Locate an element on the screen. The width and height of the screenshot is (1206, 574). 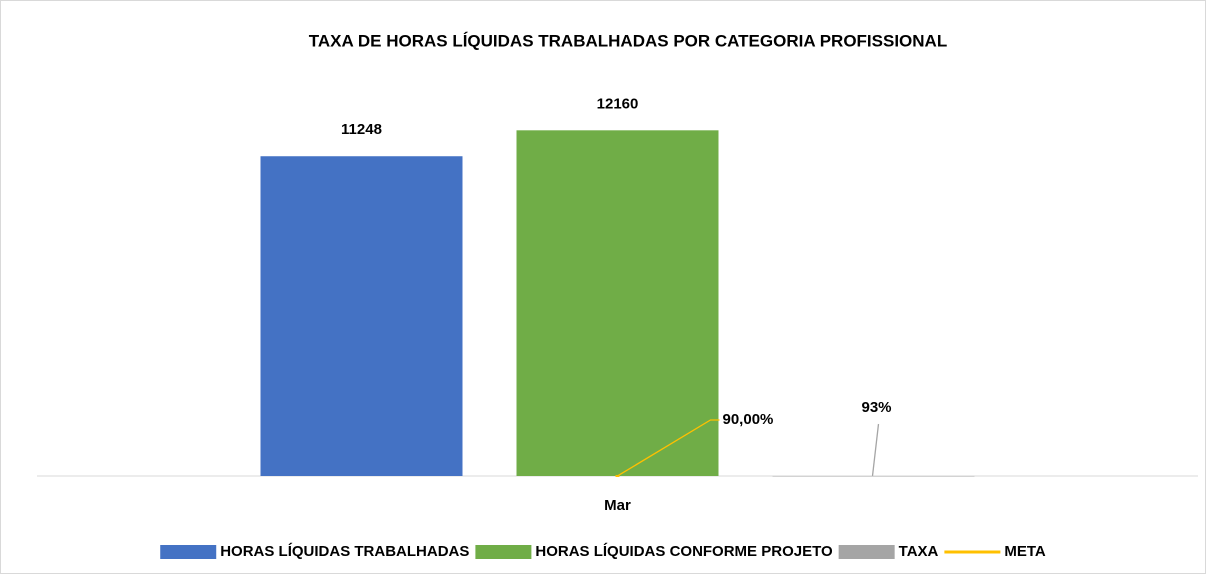
data-label: 12160 is located at coordinates (618, 103).